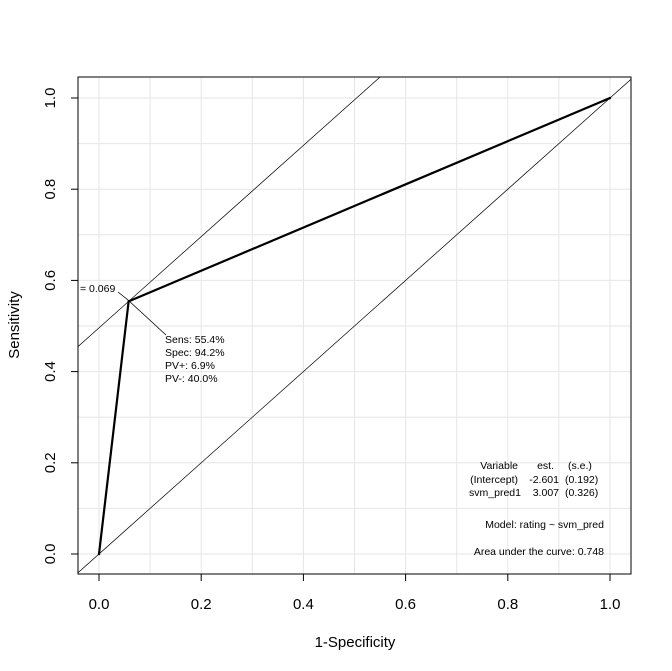 This screenshot has height=671, width=672. I want to click on y-axis-title: Sensitivity, so click(14, 325).